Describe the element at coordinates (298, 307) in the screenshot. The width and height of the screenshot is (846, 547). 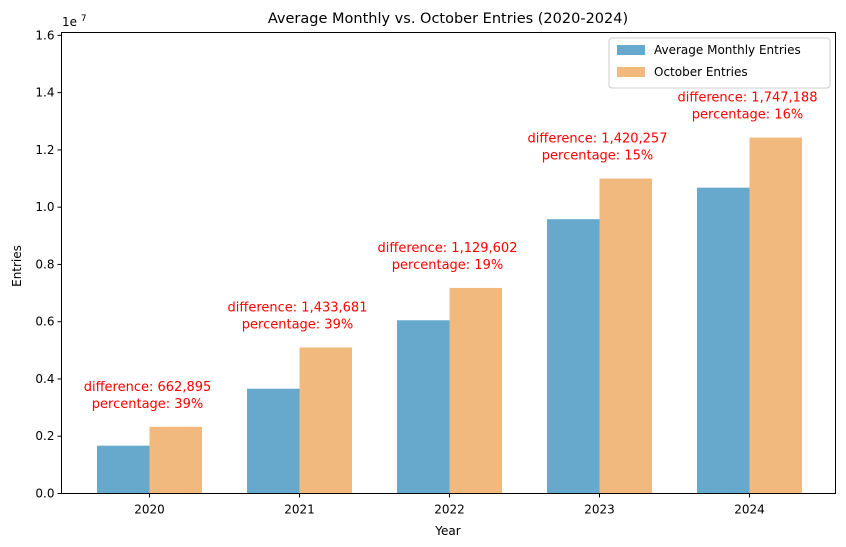
I see `annotation-difference-2021: difference: 1,433,681` at that location.